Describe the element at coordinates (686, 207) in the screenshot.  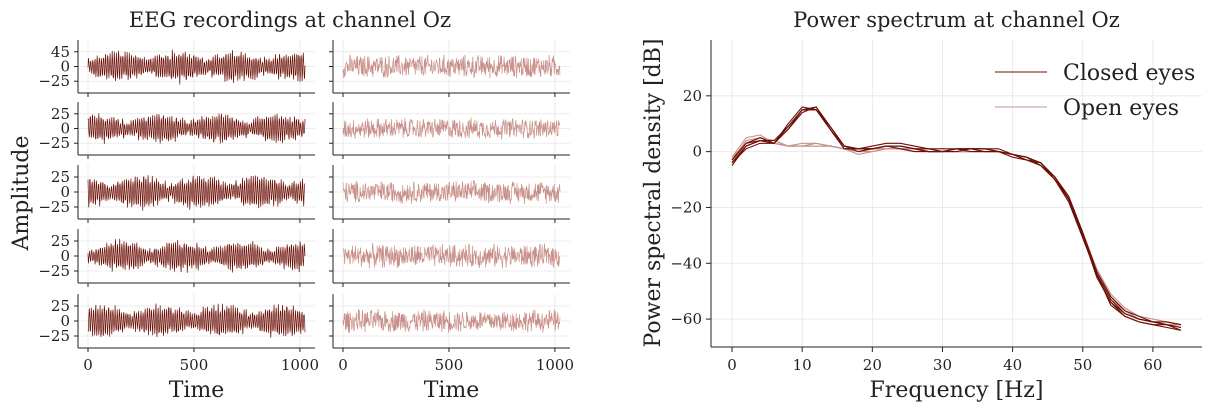
I see `y-tick-label: −20` at that location.